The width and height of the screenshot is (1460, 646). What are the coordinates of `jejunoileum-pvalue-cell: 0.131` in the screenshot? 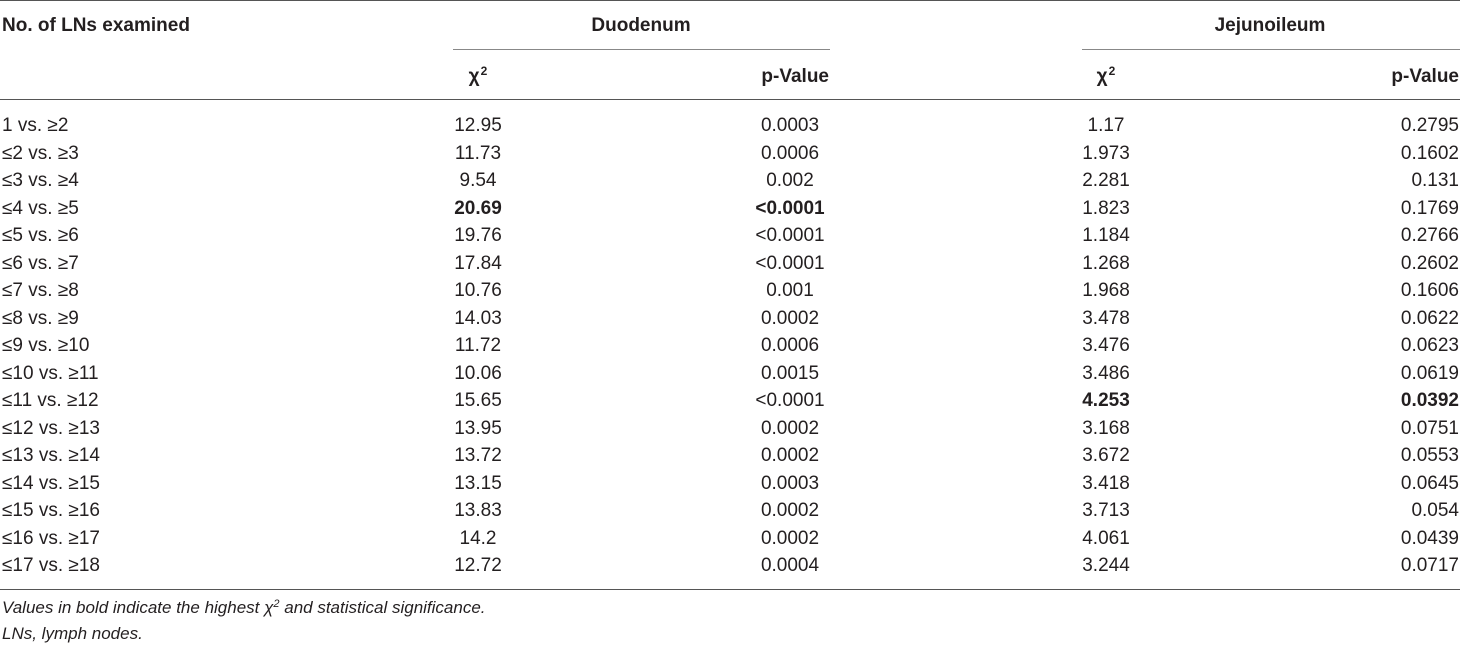 It's located at (1435, 180).